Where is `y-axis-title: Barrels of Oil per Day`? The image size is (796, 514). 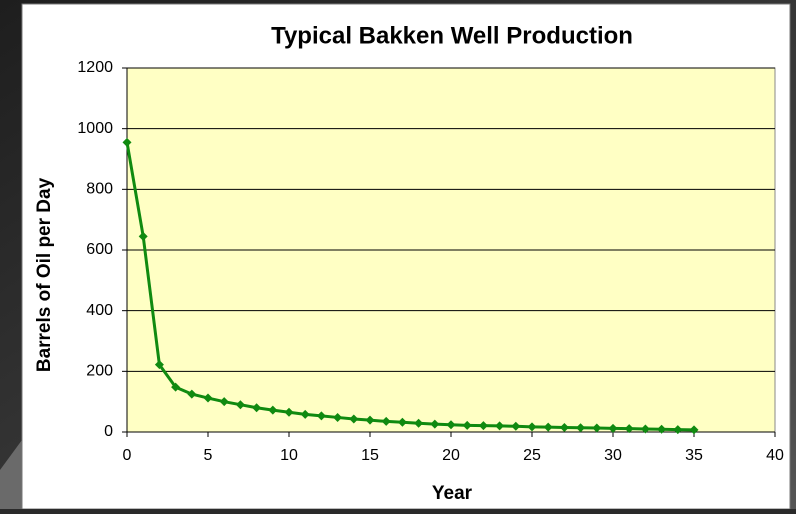
y-axis-title: Barrels of Oil per Day is located at coordinates (44, 274).